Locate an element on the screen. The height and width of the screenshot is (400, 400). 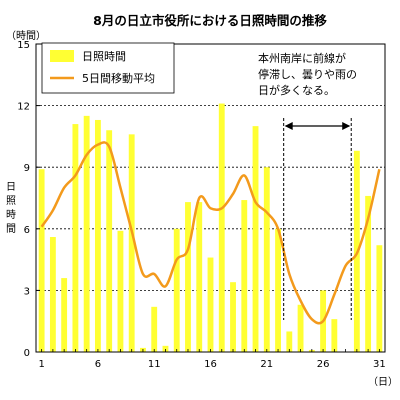
legend-label-line: 5日間移動平均 is located at coordinates (118, 78).